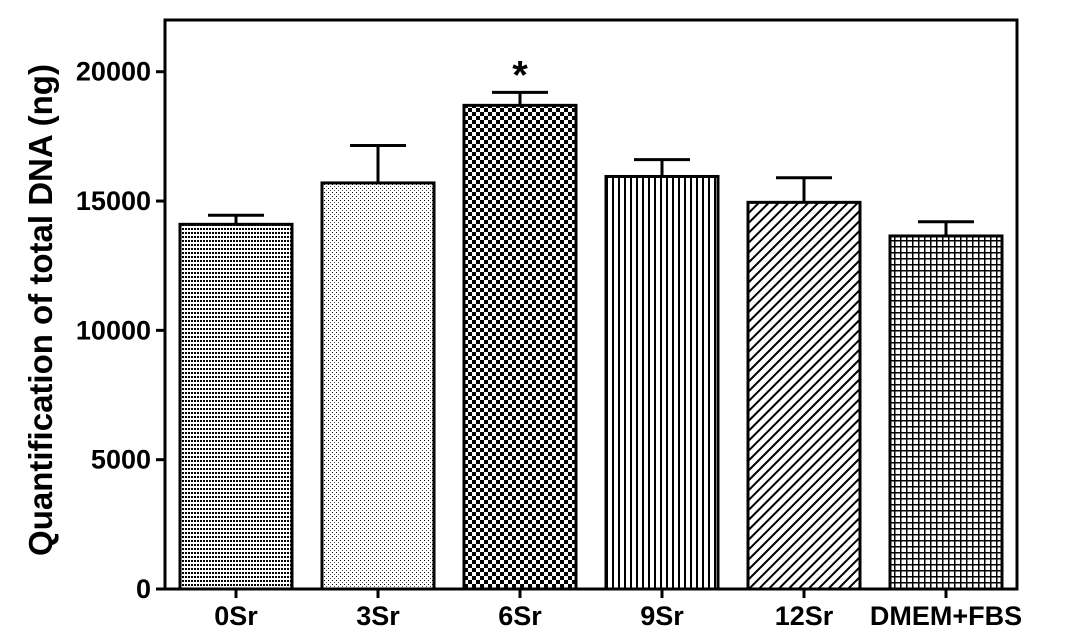 The height and width of the screenshot is (641, 1087). I want to click on bar-6sr, so click(520, 347).